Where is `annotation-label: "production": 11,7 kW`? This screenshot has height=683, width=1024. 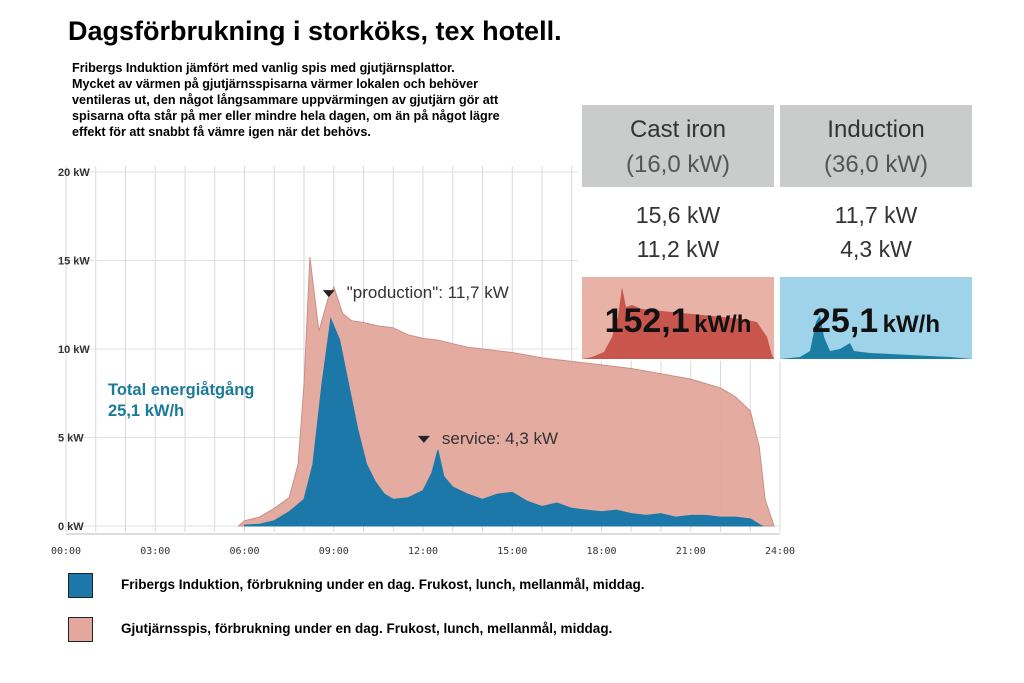
annotation-label: "production": 11,7 kW is located at coordinates (428, 292).